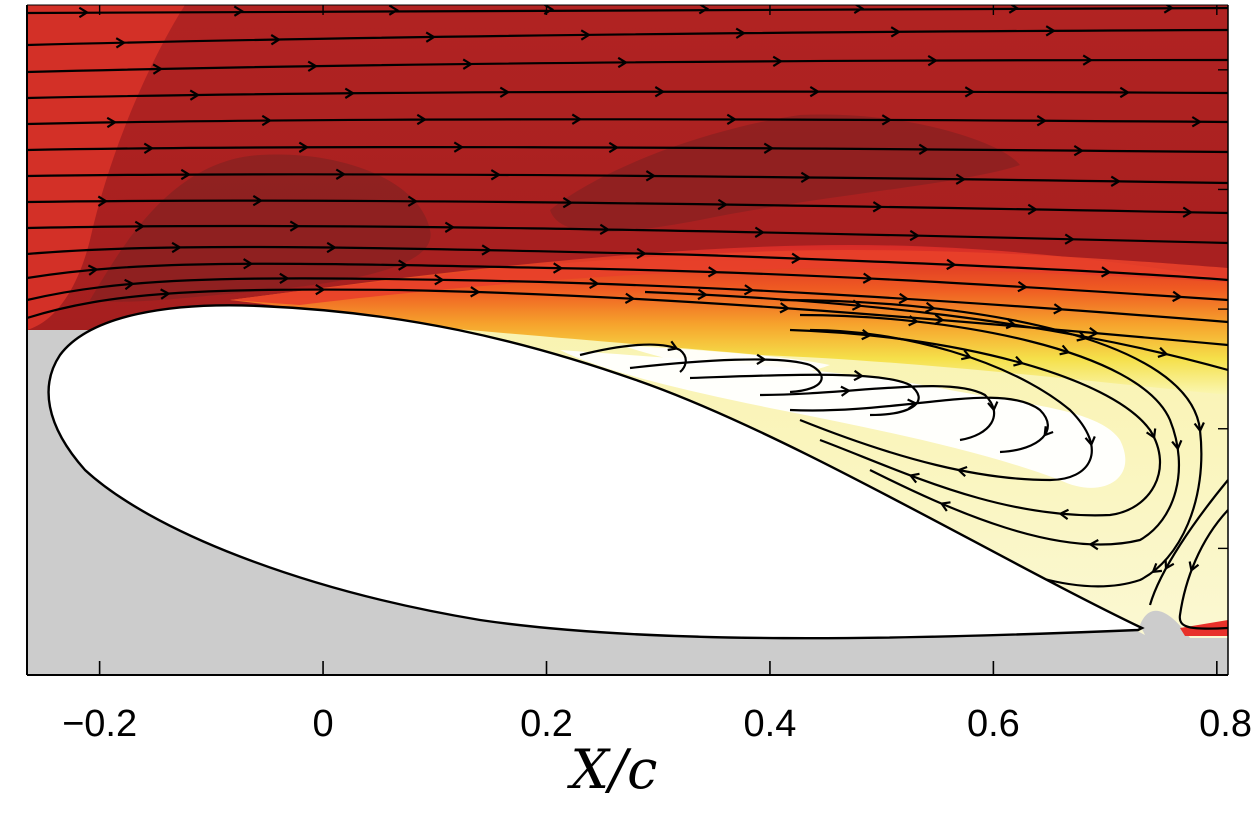  What do you see at coordinates (770, 724) in the screenshot?
I see `x-tick-label: 0.4` at bounding box center [770, 724].